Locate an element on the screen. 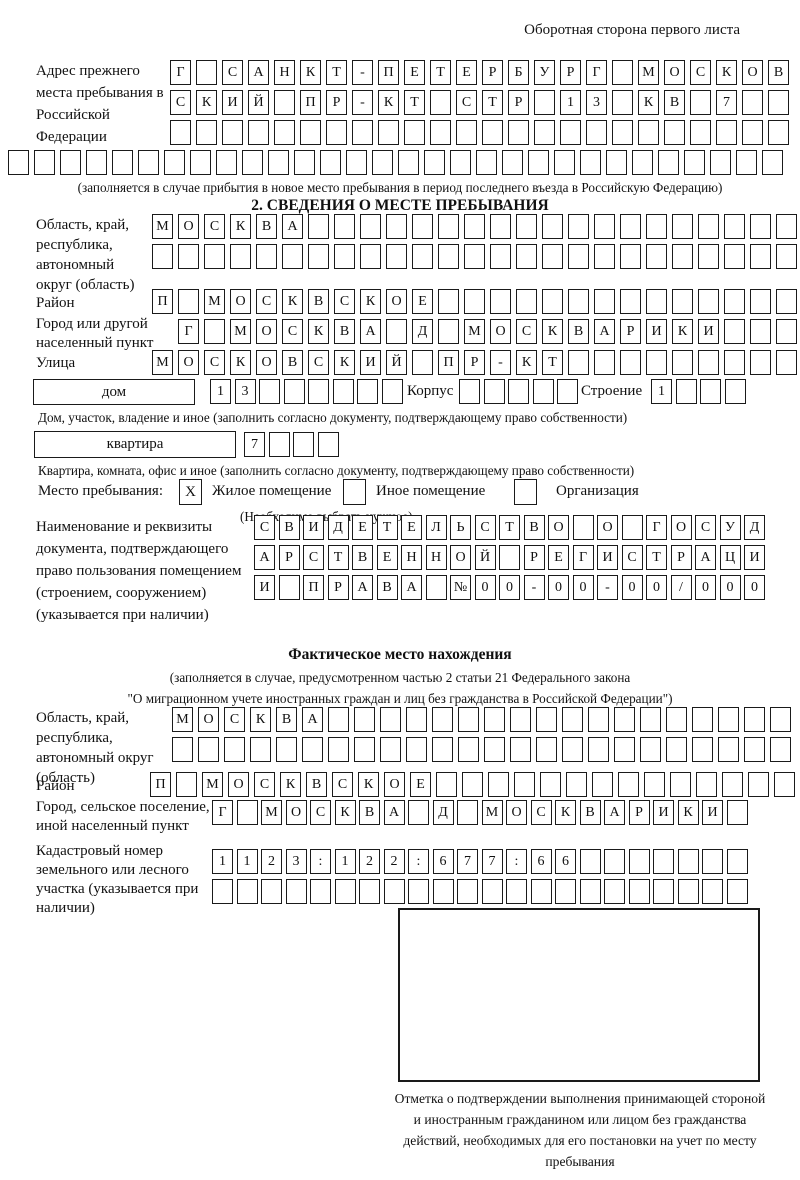 This screenshot has width=800, height=1180. char-box: : is located at coordinates (516, 861).